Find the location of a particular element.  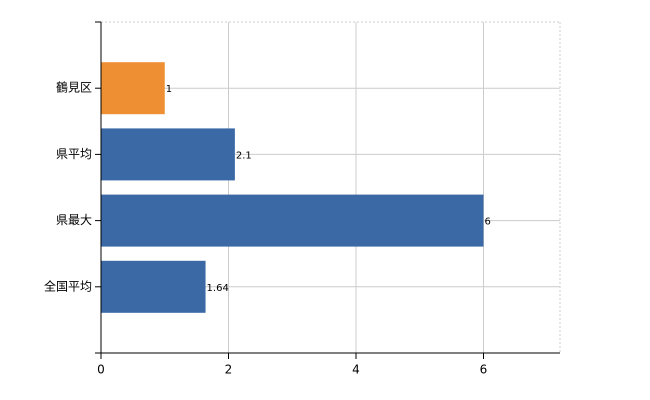

value-label: 2.1 is located at coordinates (244, 155).